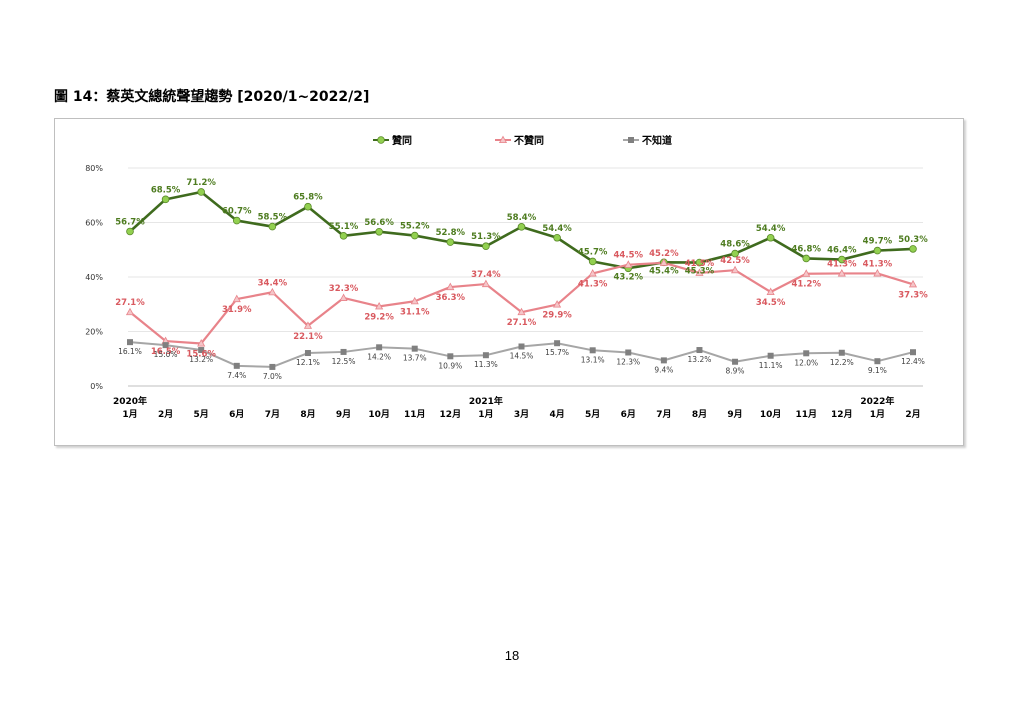 The height and width of the screenshot is (724, 1024). What do you see at coordinates (521, 414) in the screenshot?
I see `x-tick-month-label: 3月` at bounding box center [521, 414].